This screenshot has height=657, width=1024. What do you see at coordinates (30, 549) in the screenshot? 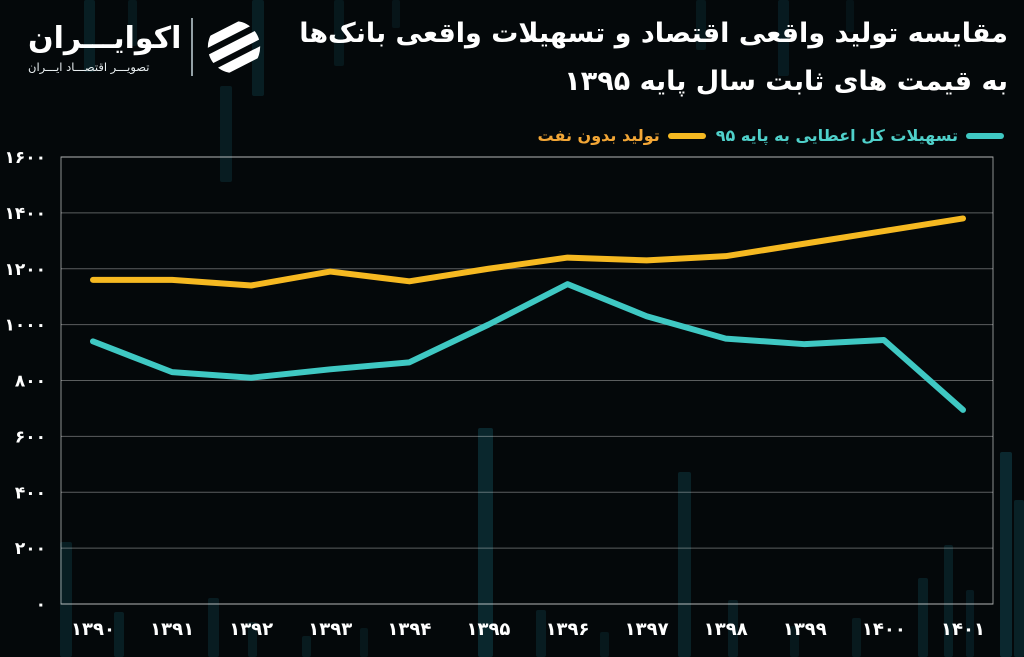
I see `y-tick-label: ۲۰۰` at bounding box center [30, 549].